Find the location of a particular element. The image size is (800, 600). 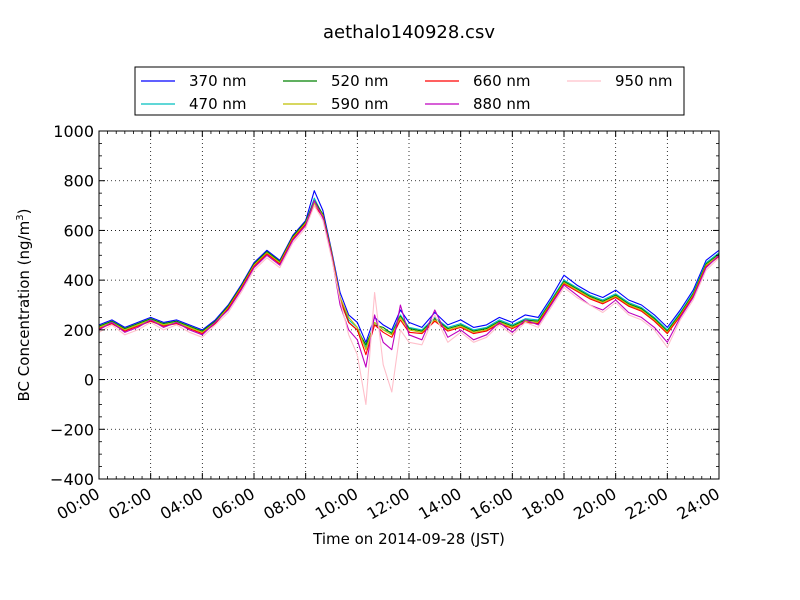

y-tick-label: 600 is located at coordinates (78, 230).